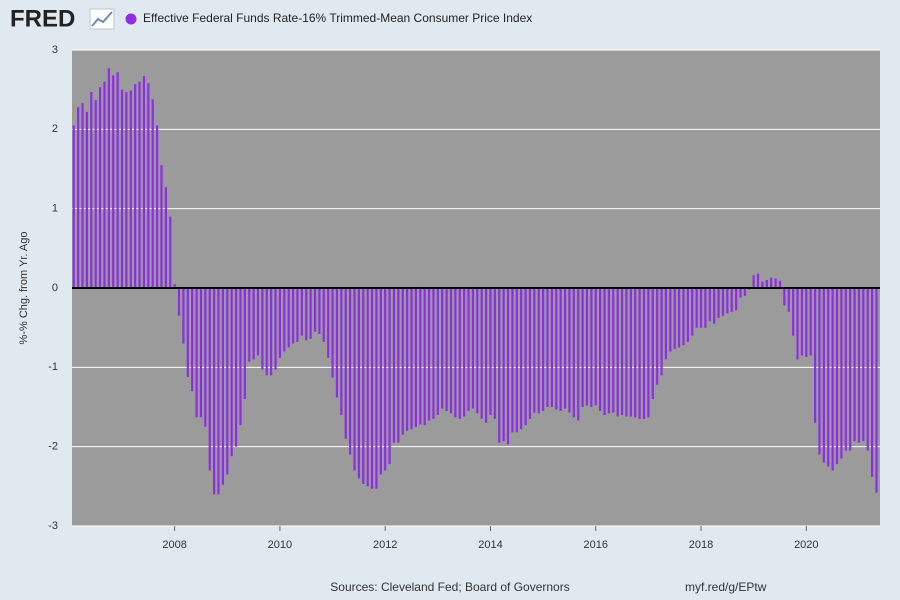 The image size is (900, 600). I want to click on x-tick-label: 2016, so click(596, 545).